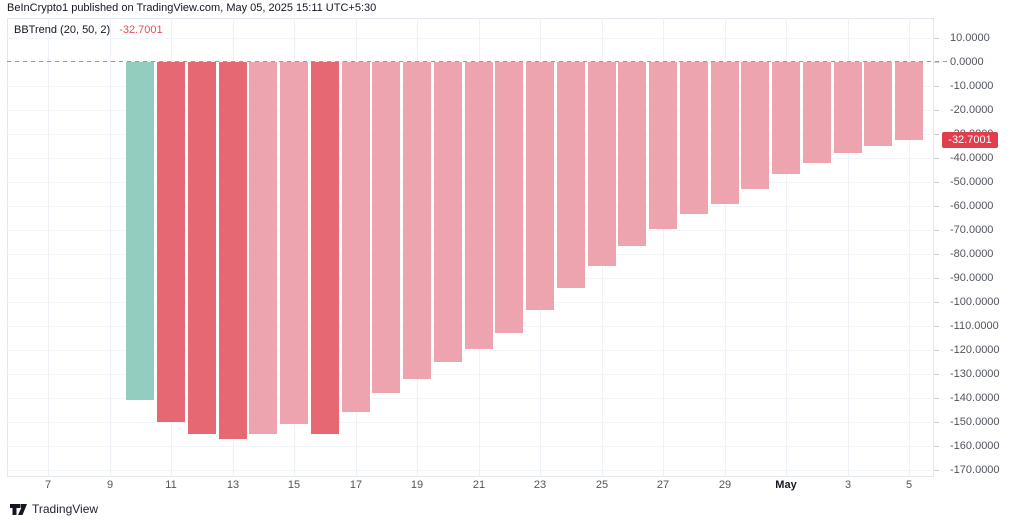 The width and height of the screenshot is (1024, 523). What do you see at coordinates (725, 485) in the screenshot?
I see `x-axis-label: 29` at bounding box center [725, 485].